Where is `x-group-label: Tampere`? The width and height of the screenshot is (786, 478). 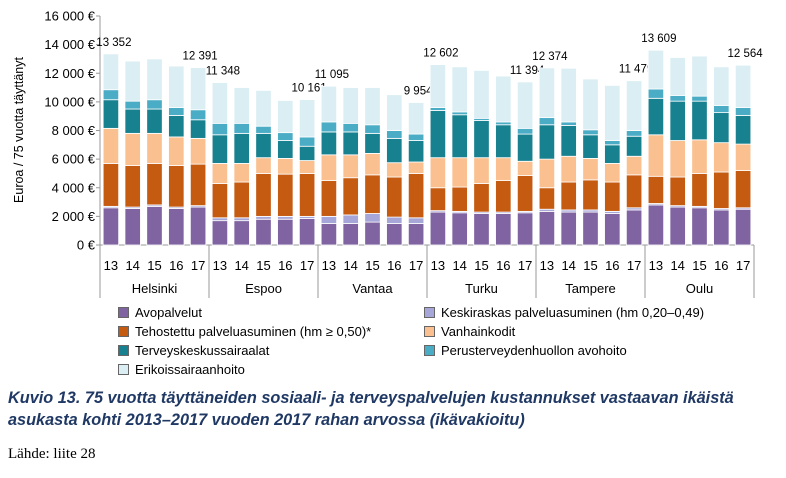
x-group-label: Tampere is located at coordinates (590, 288).